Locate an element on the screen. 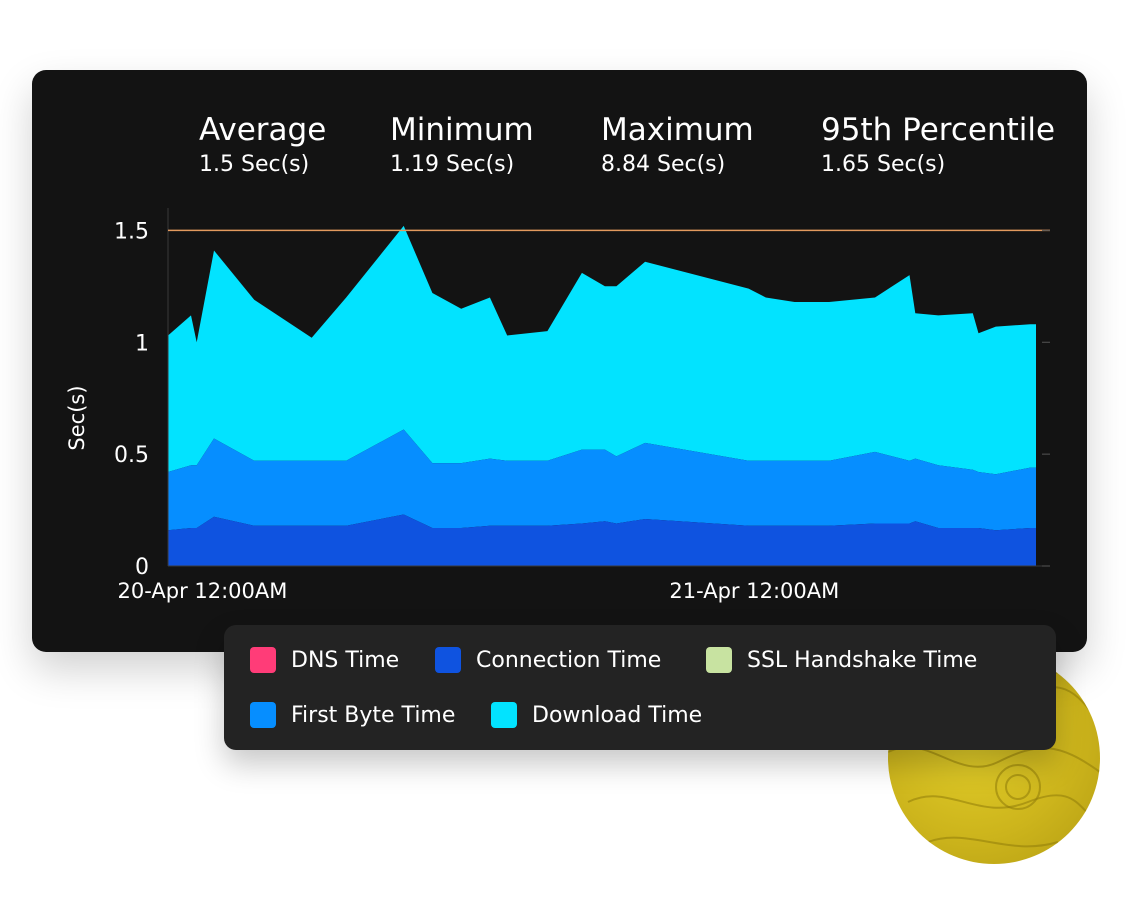 This screenshot has height=920, width=1140. stat-95th-percentile: 95th Percentile 1.65 Sec(s) is located at coordinates (938, 145).